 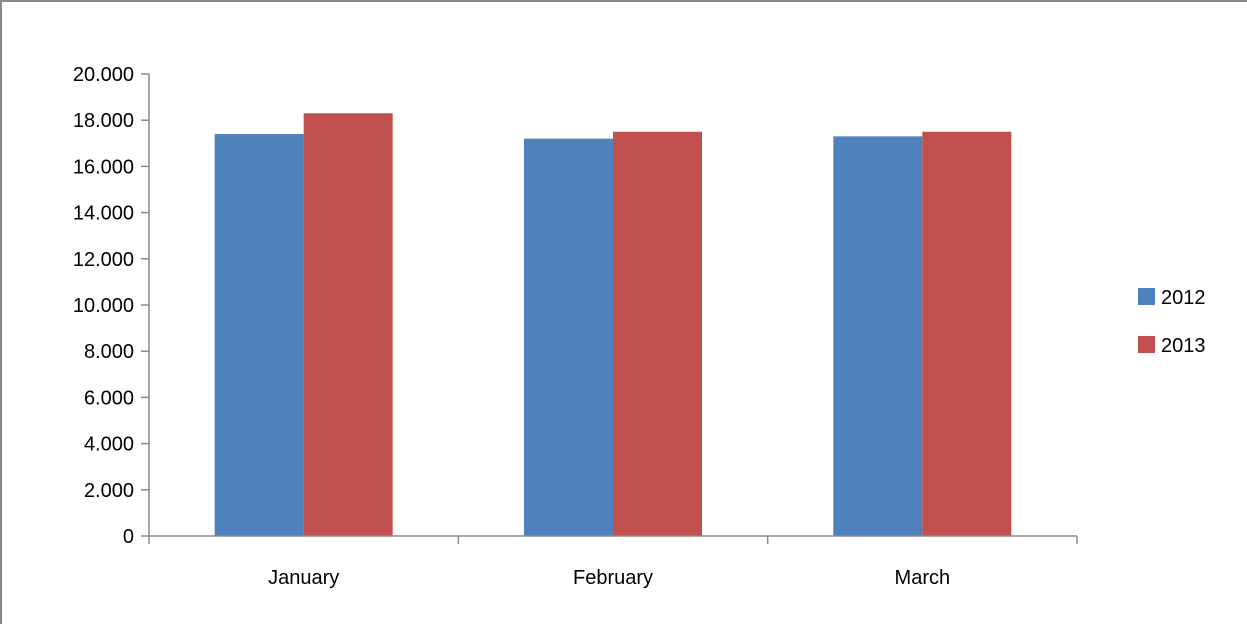 What do you see at coordinates (103, 260) in the screenshot?
I see `y-tick-label: 12.000` at bounding box center [103, 260].